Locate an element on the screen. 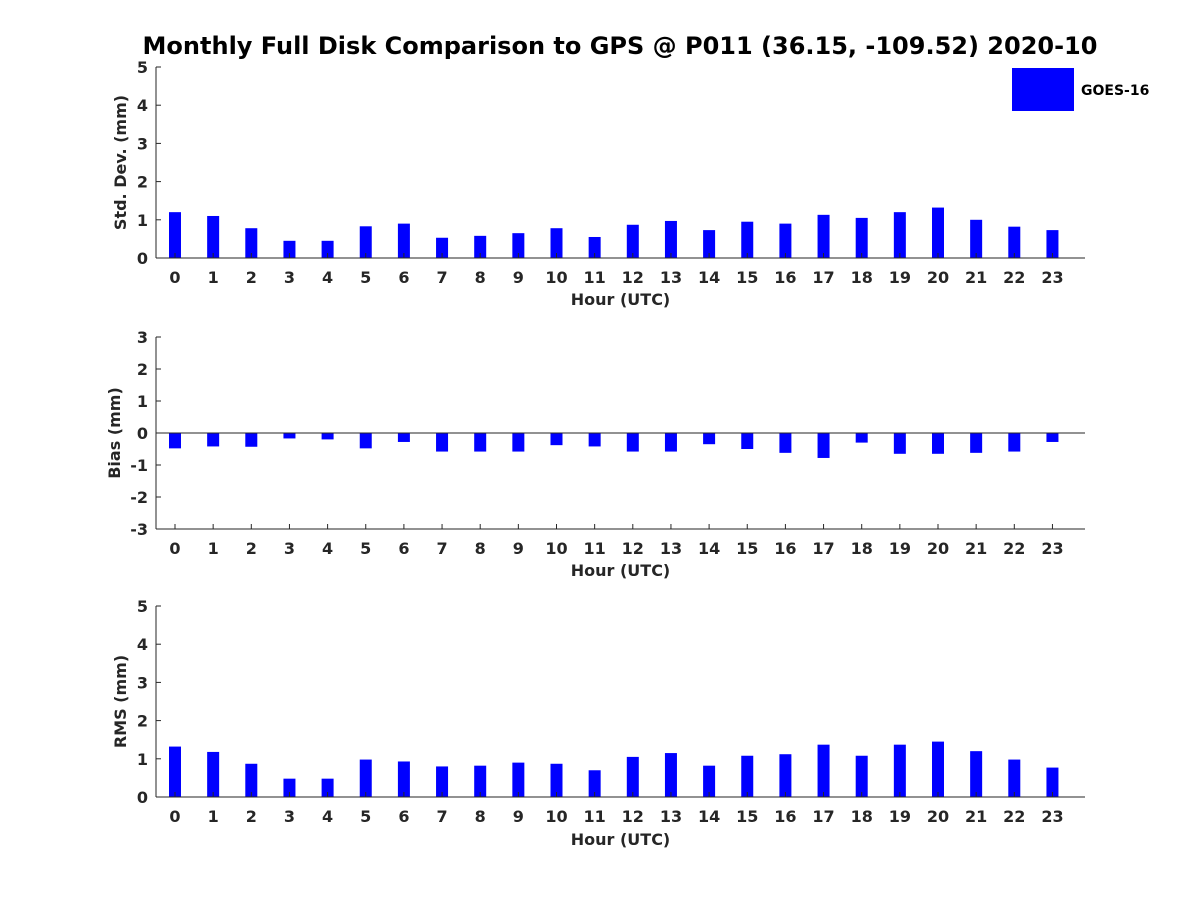 The height and width of the screenshot is (900, 1200). bias-x-tick-label: 23 is located at coordinates (1052, 548).